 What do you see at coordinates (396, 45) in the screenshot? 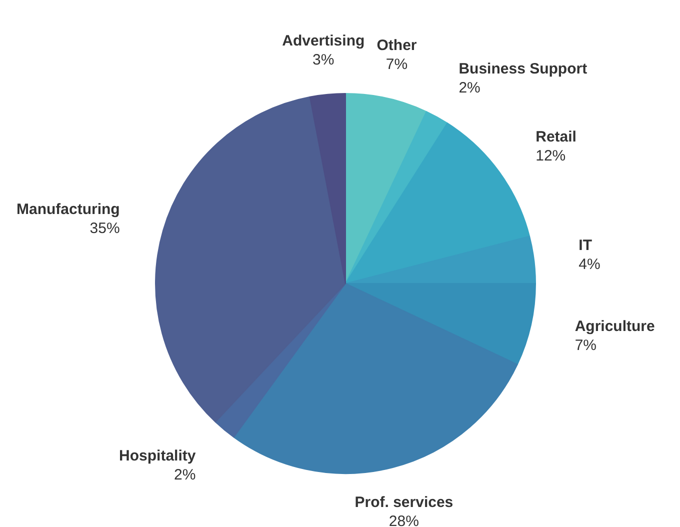
I see `slice-label: Other` at bounding box center [396, 45].